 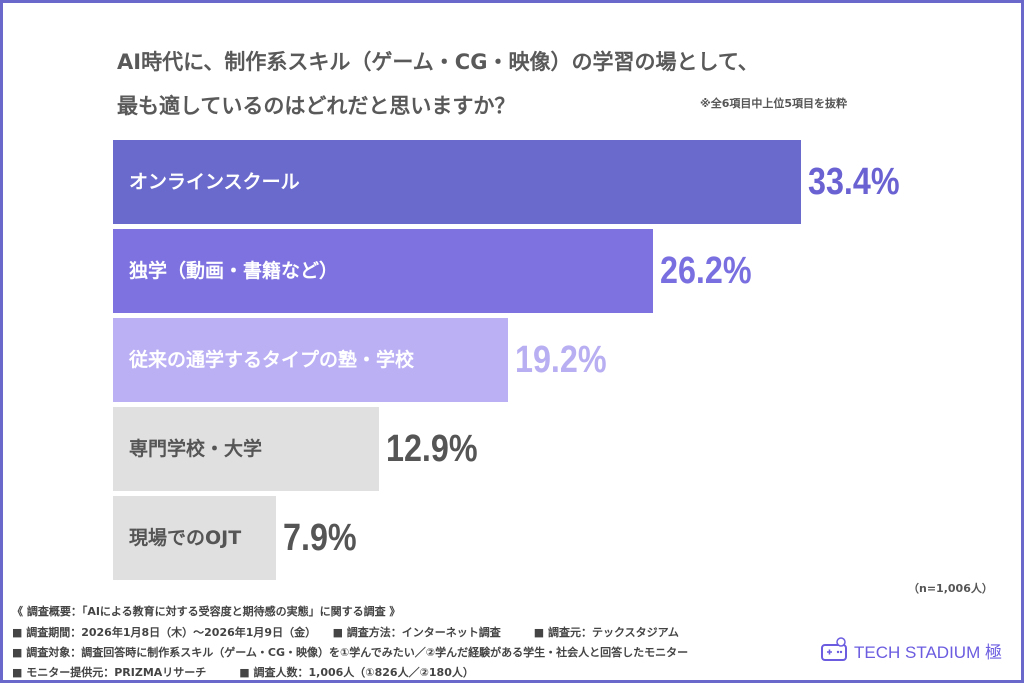 I want to click on bar-4: 専門学校・大学, so click(x=246, y=449).